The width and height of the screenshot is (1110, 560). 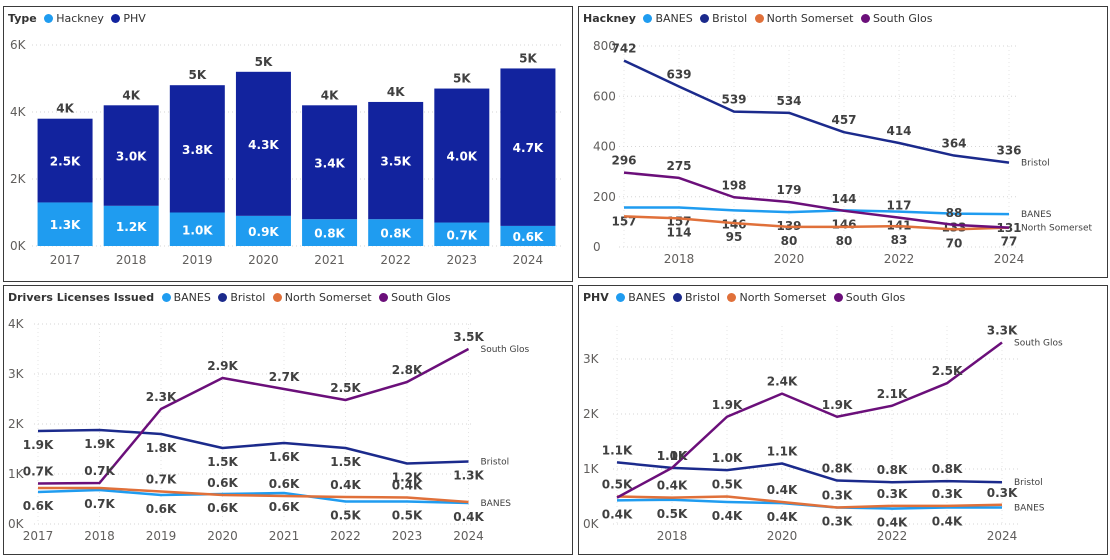 What do you see at coordinates (782, 452) in the screenshot?
I see `data-label-bristol: 1.1K` at bounding box center [782, 452].